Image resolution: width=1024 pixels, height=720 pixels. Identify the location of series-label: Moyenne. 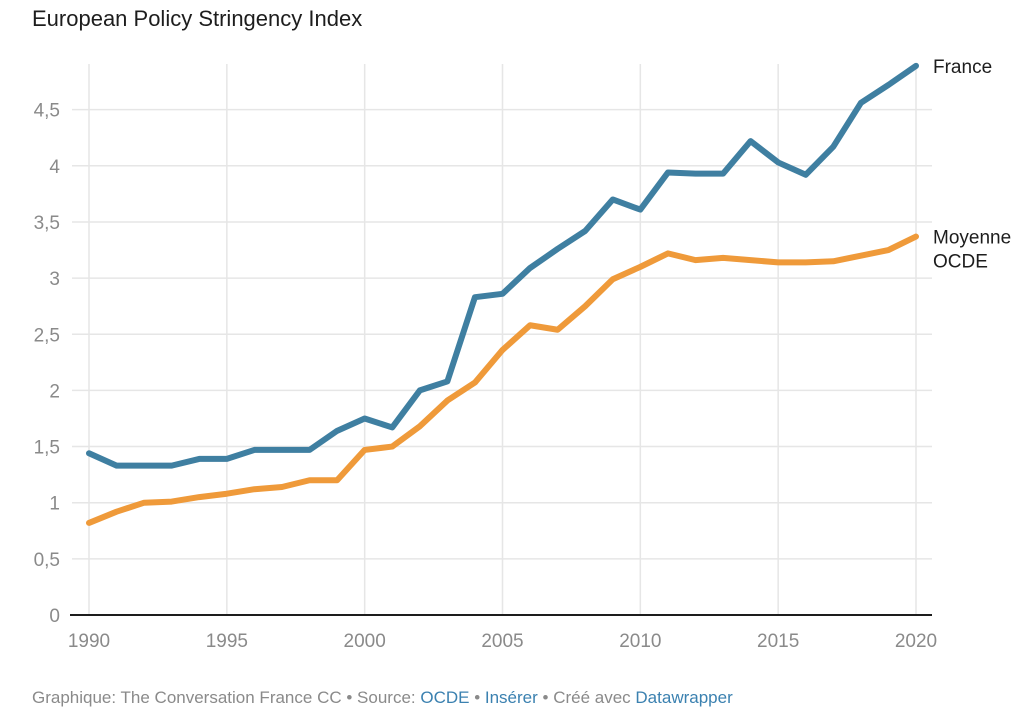
(972, 238).